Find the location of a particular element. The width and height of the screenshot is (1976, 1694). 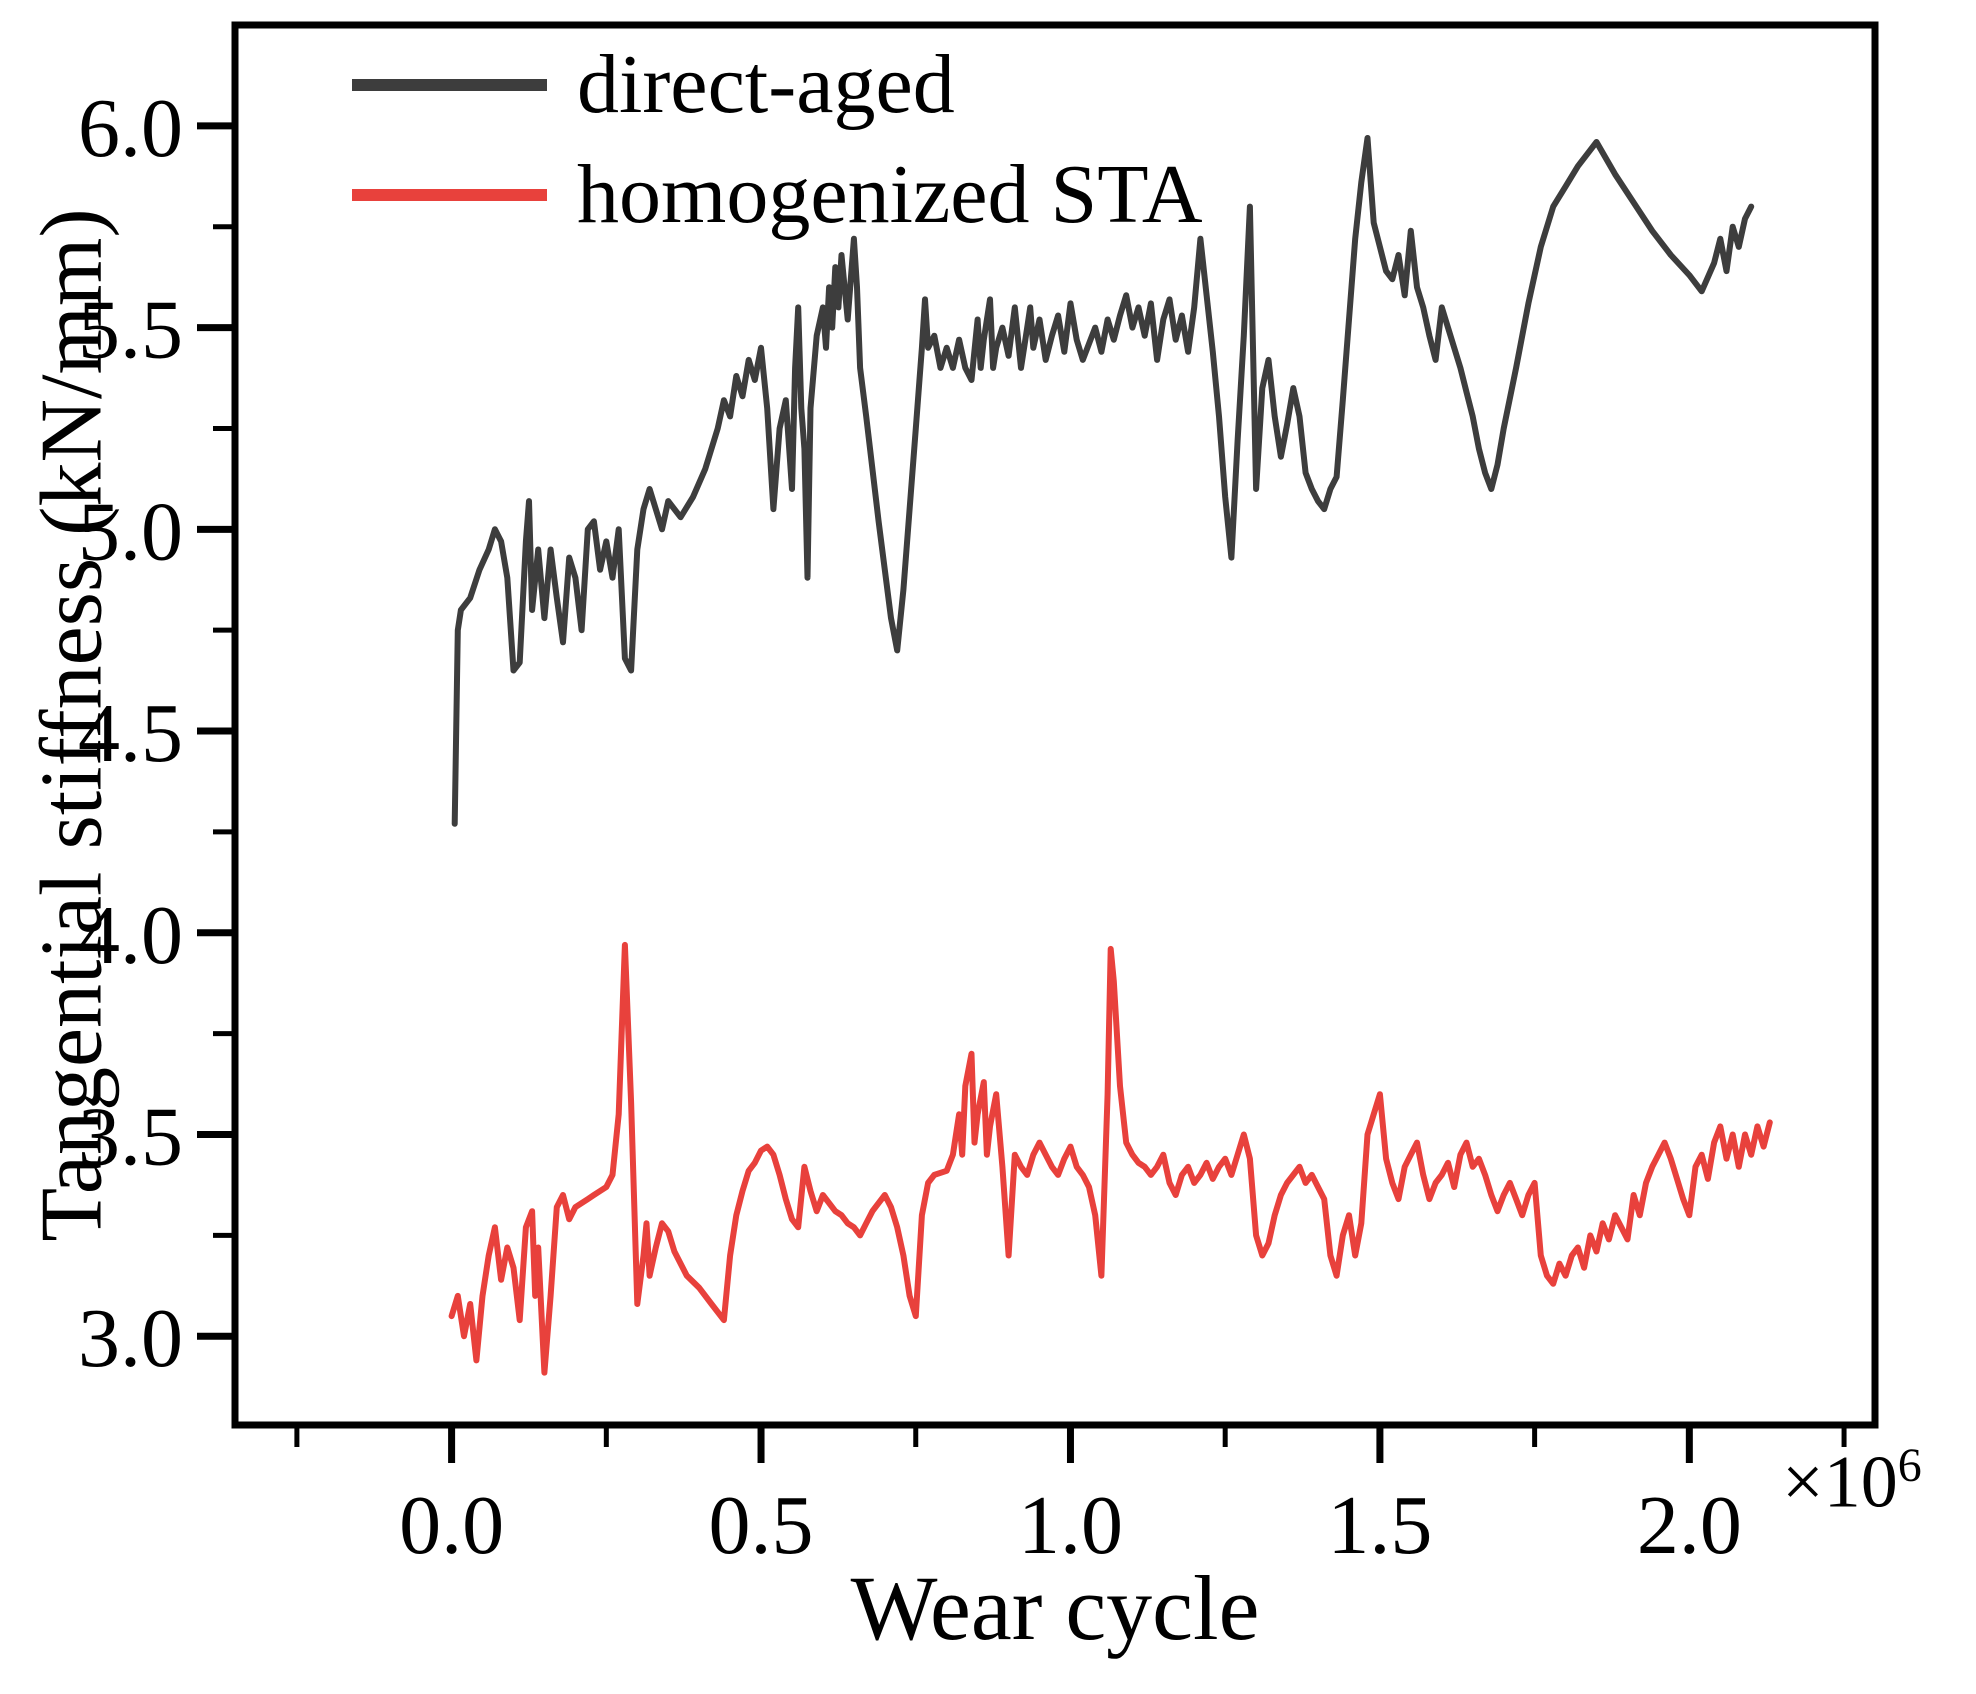

legend-line-swatch-homogenized-sta is located at coordinates (449, 195).